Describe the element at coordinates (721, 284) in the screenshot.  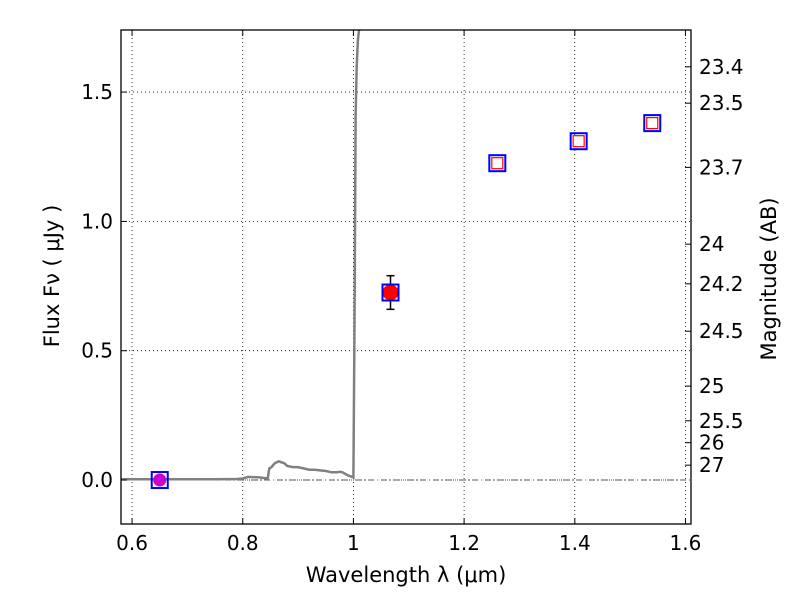
I see `y2-tick-label: 24.2` at that location.